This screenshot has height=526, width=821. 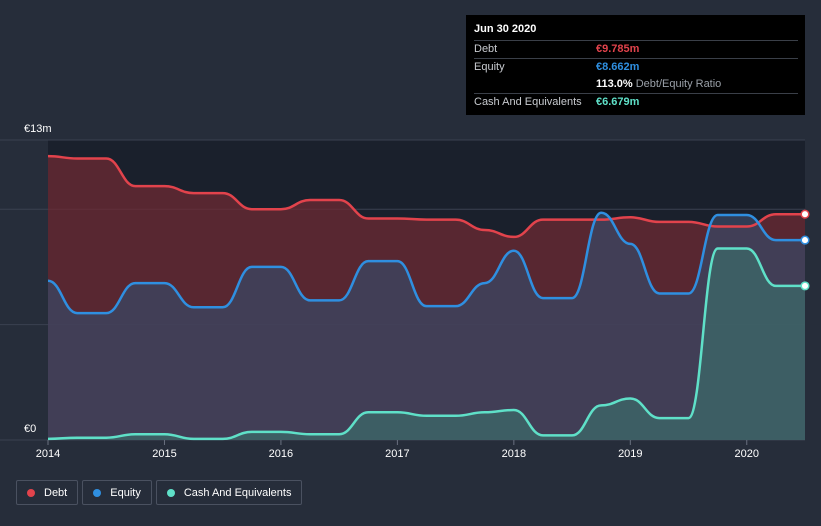 I want to click on legend-equity-dot, so click(x=97, y=492).